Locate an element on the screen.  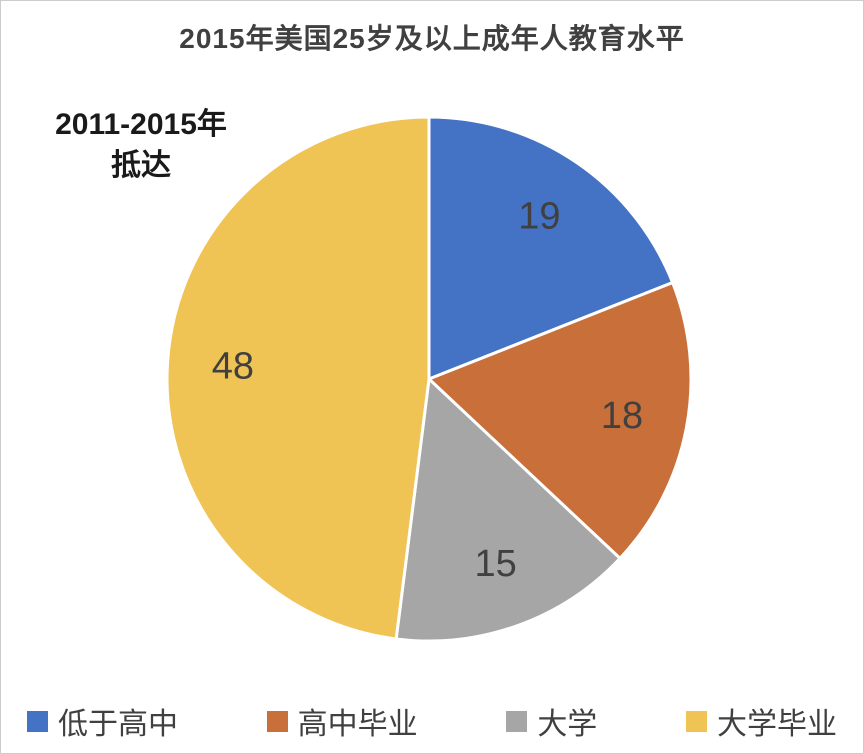
legend-item-college-graduate: 大学毕业 is located at coordinates (761, 721).